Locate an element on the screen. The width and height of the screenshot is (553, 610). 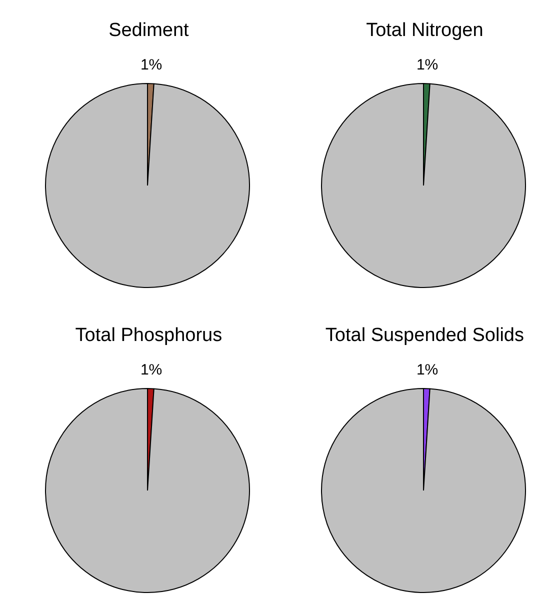
chart-title: Total Phosphorus is located at coordinates (148, 335).